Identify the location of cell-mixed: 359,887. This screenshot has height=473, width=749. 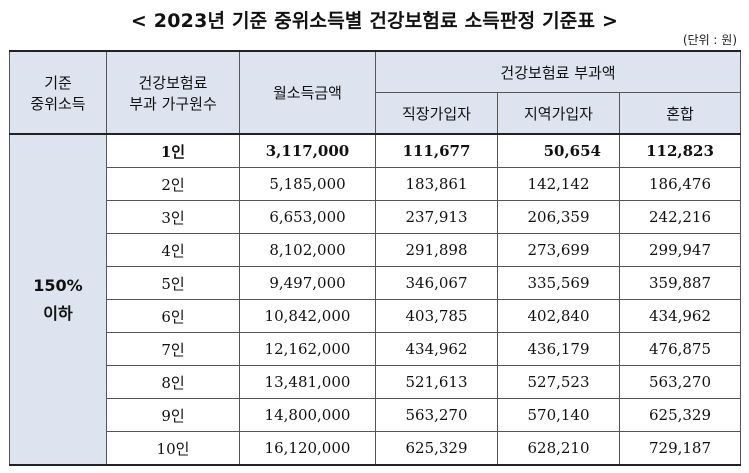
(680, 283).